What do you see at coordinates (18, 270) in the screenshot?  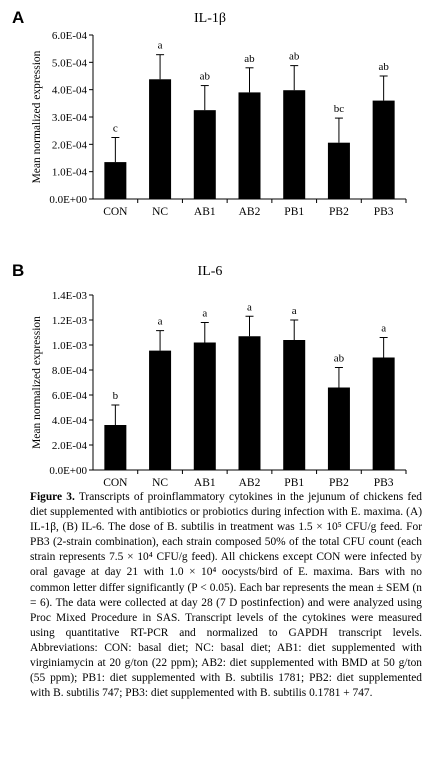 I see `panel-label: B` at bounding box center [18, 270].